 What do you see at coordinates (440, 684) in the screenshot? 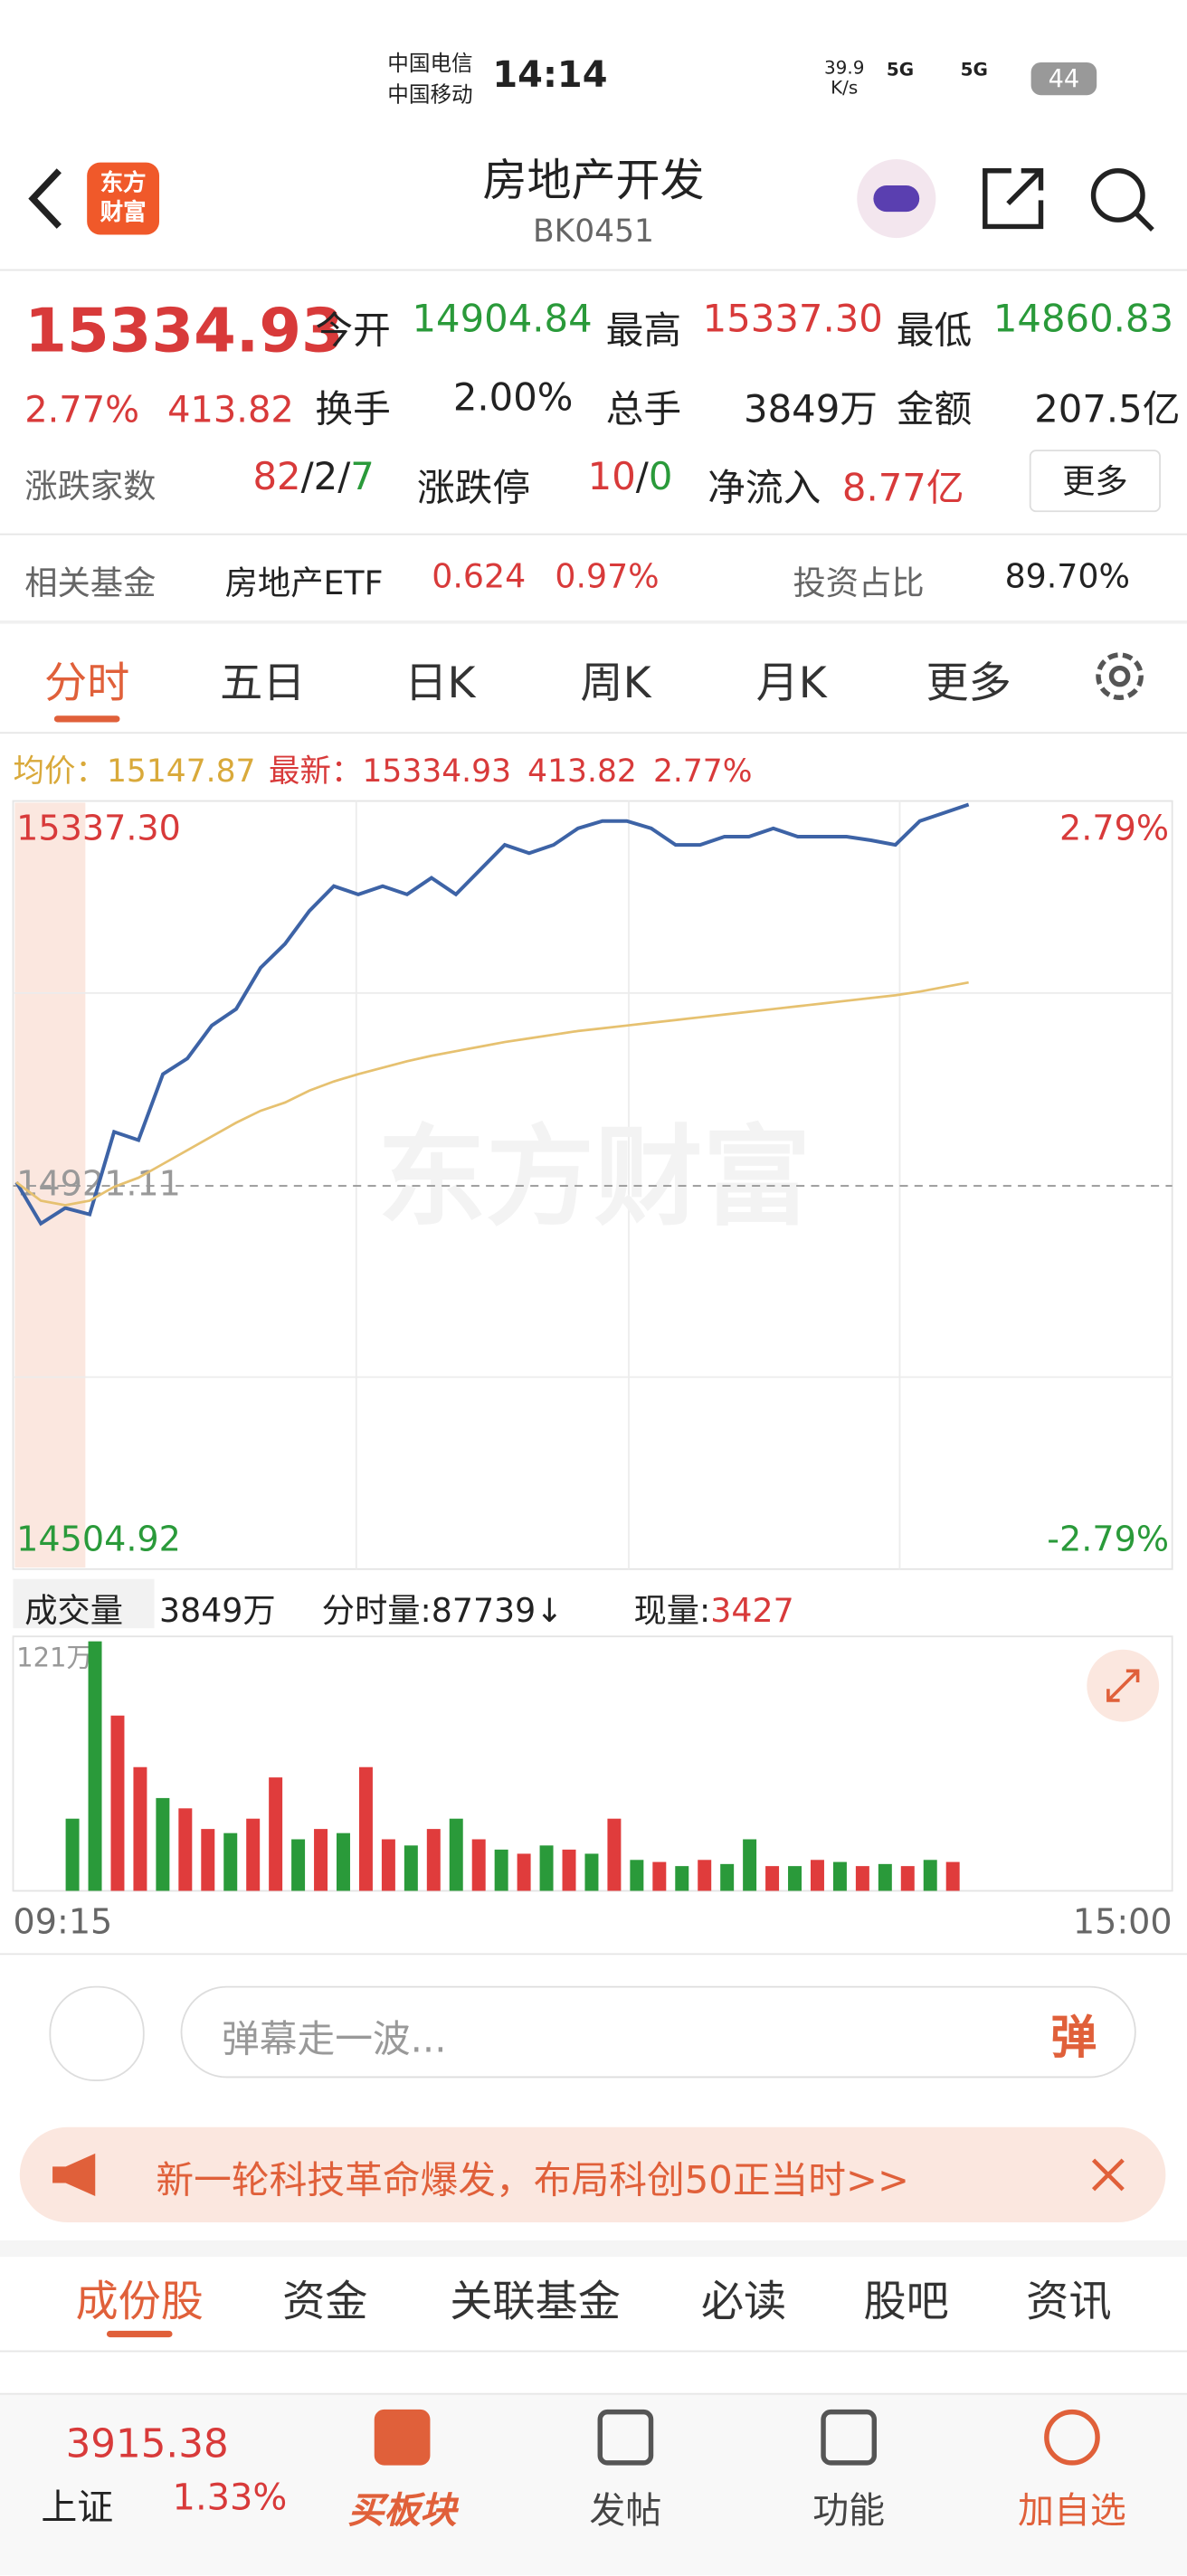
I see `chart-tab: 日K` at bounding box center [440, 684].